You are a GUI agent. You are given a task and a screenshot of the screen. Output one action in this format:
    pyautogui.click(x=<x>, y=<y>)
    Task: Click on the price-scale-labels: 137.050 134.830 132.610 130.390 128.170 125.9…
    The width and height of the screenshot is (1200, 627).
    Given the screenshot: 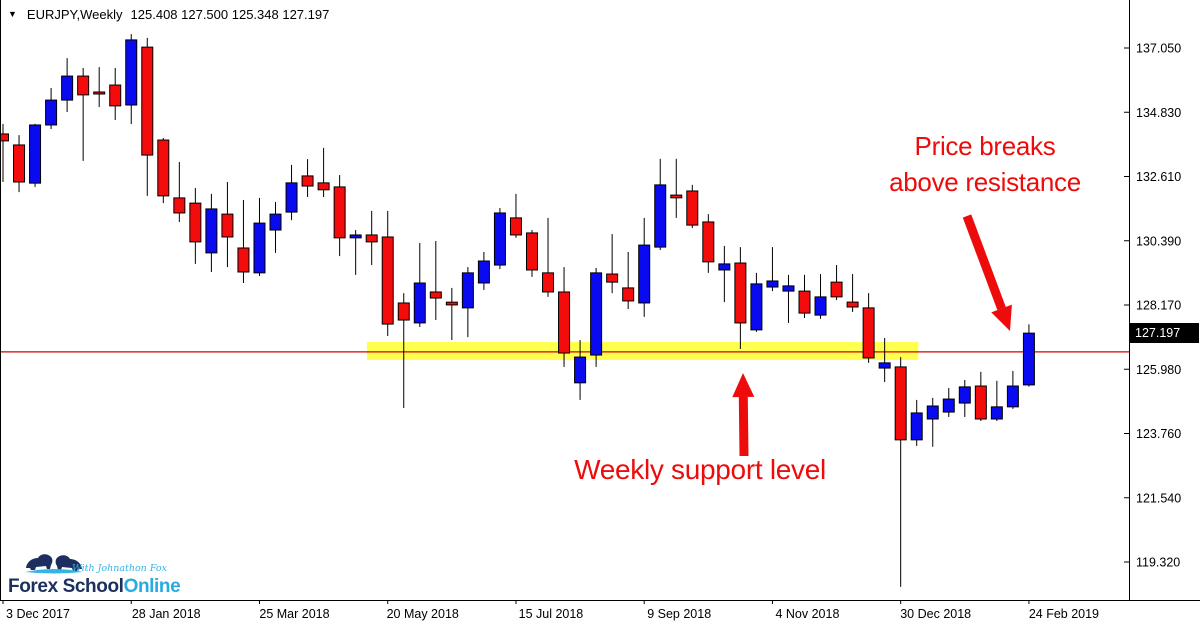 What is the action you would take?
    pyautogui.click(x=1152, y=306)
    